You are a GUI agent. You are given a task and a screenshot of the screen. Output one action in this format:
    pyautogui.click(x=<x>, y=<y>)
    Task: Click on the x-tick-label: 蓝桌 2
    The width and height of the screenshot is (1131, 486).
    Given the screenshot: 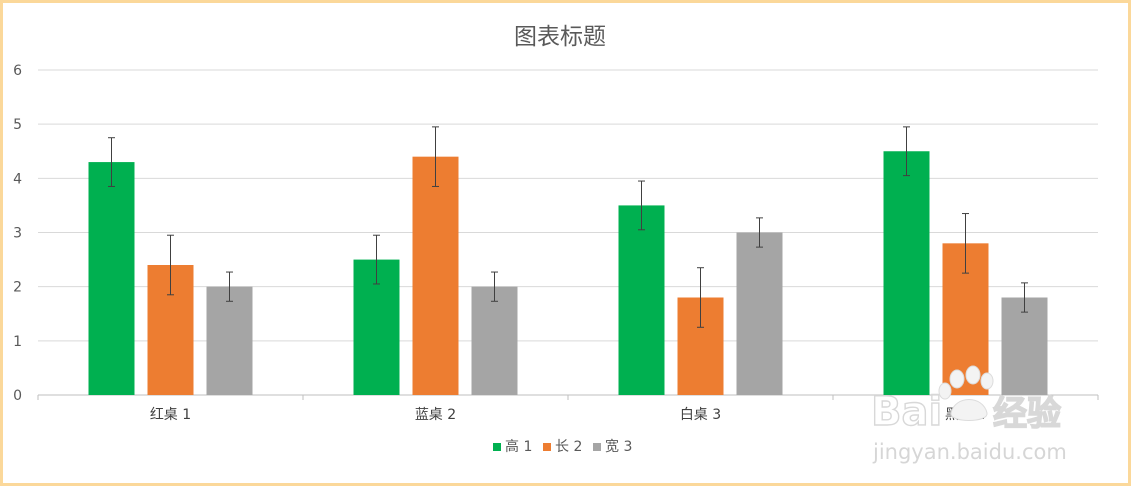 What is the action you would take?
    pyautogui.click(x=435, y=415)
    